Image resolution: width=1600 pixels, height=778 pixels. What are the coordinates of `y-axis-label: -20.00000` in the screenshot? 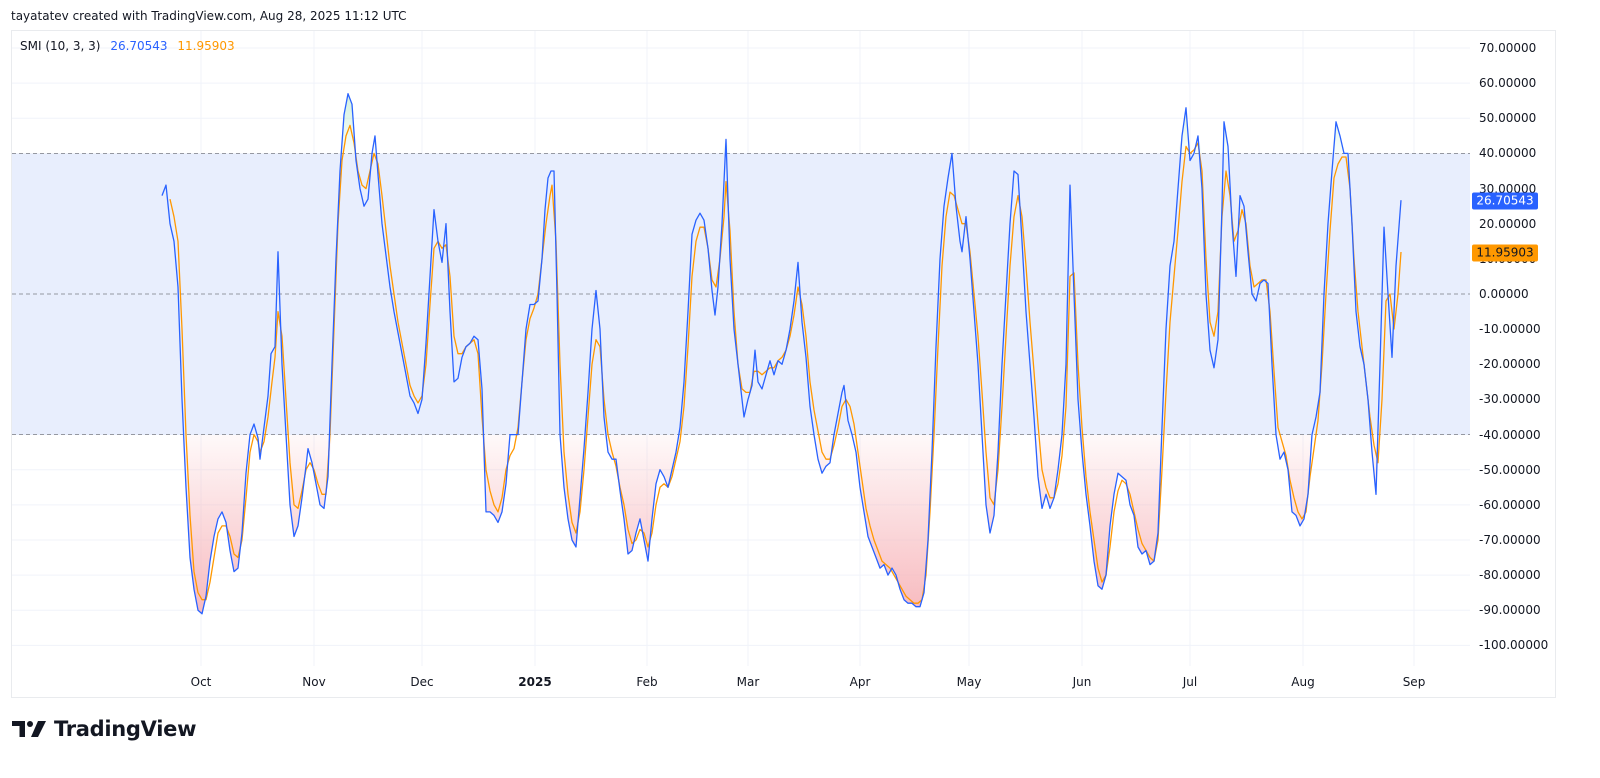 It's located at (1510, 364).